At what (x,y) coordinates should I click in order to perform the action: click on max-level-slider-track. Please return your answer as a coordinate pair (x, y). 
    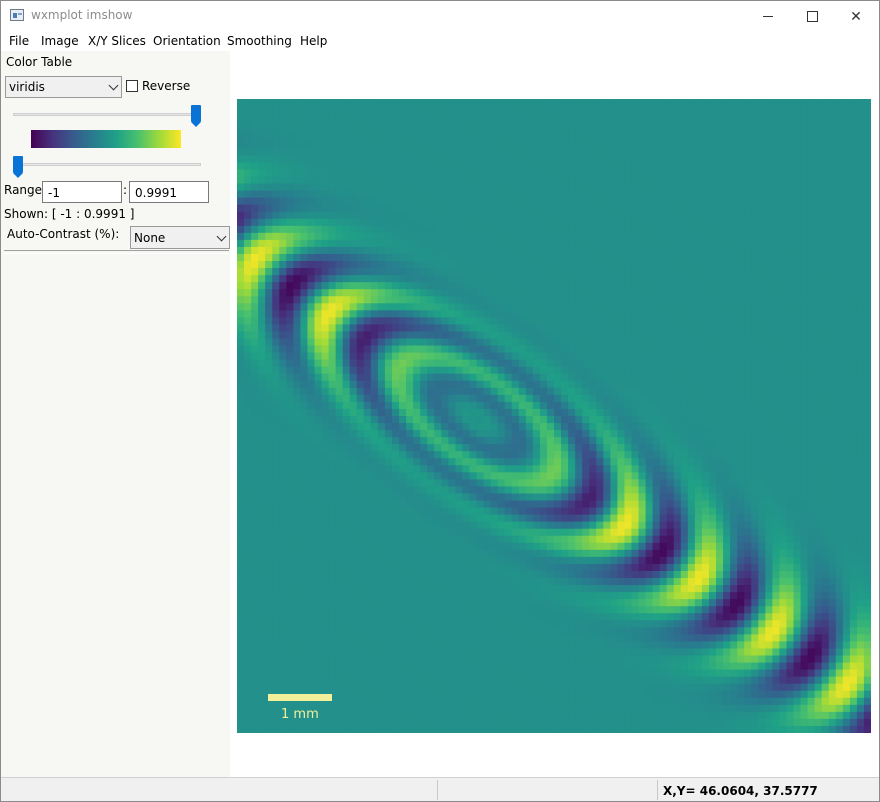
    Looking at the image, I should click on (107, 114).